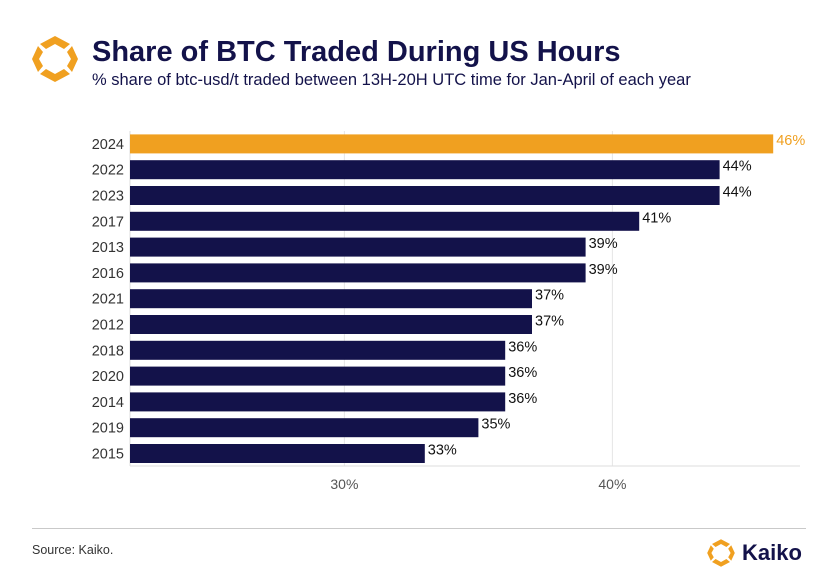  Describe the element at coordinates (108, 197) in the screenshot. I see `category-label: 2023` at that location.